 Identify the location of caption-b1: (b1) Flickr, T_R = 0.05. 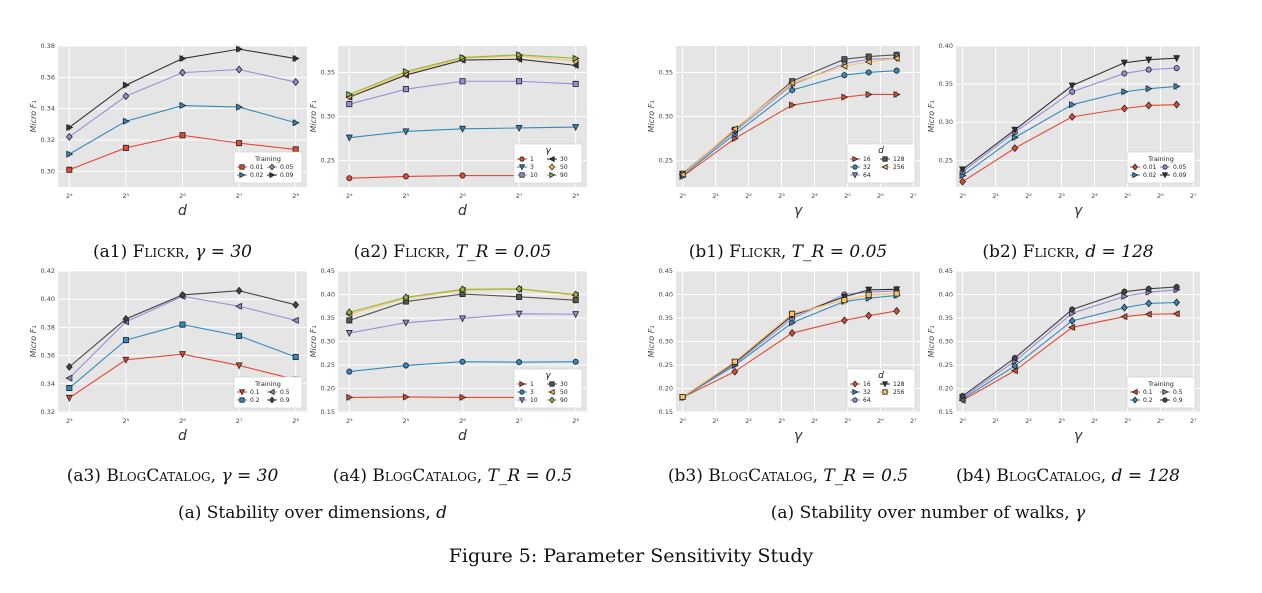
(788, 252).